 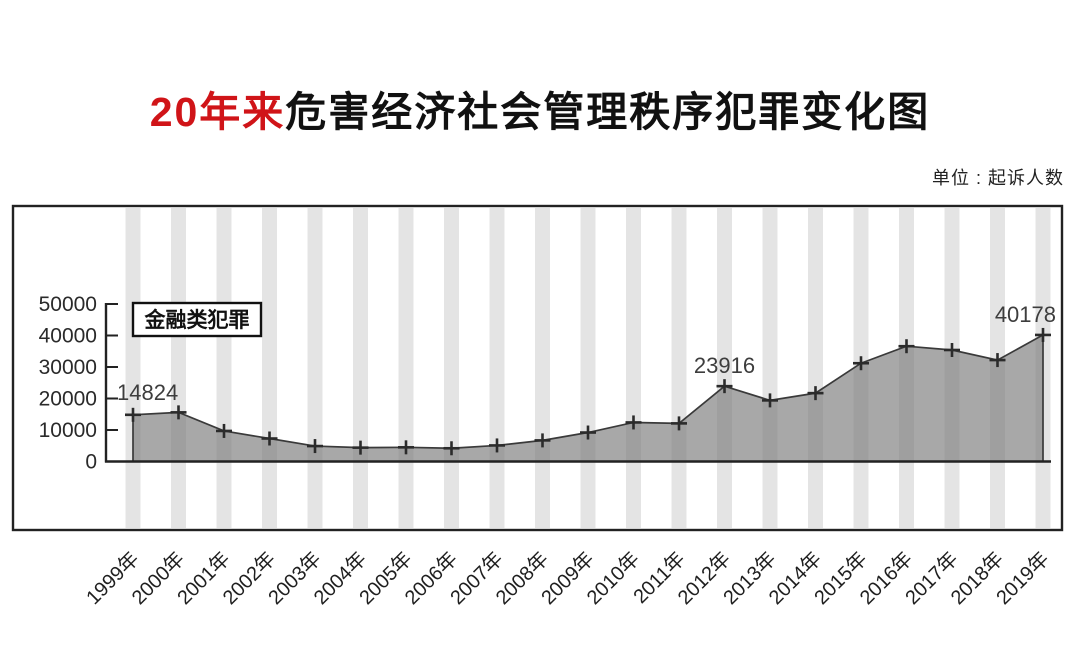 What do you see at coordinates (68, 336) in the screenshot?
I see `y-axis-label: 40000` at bounding box center [68, 336].